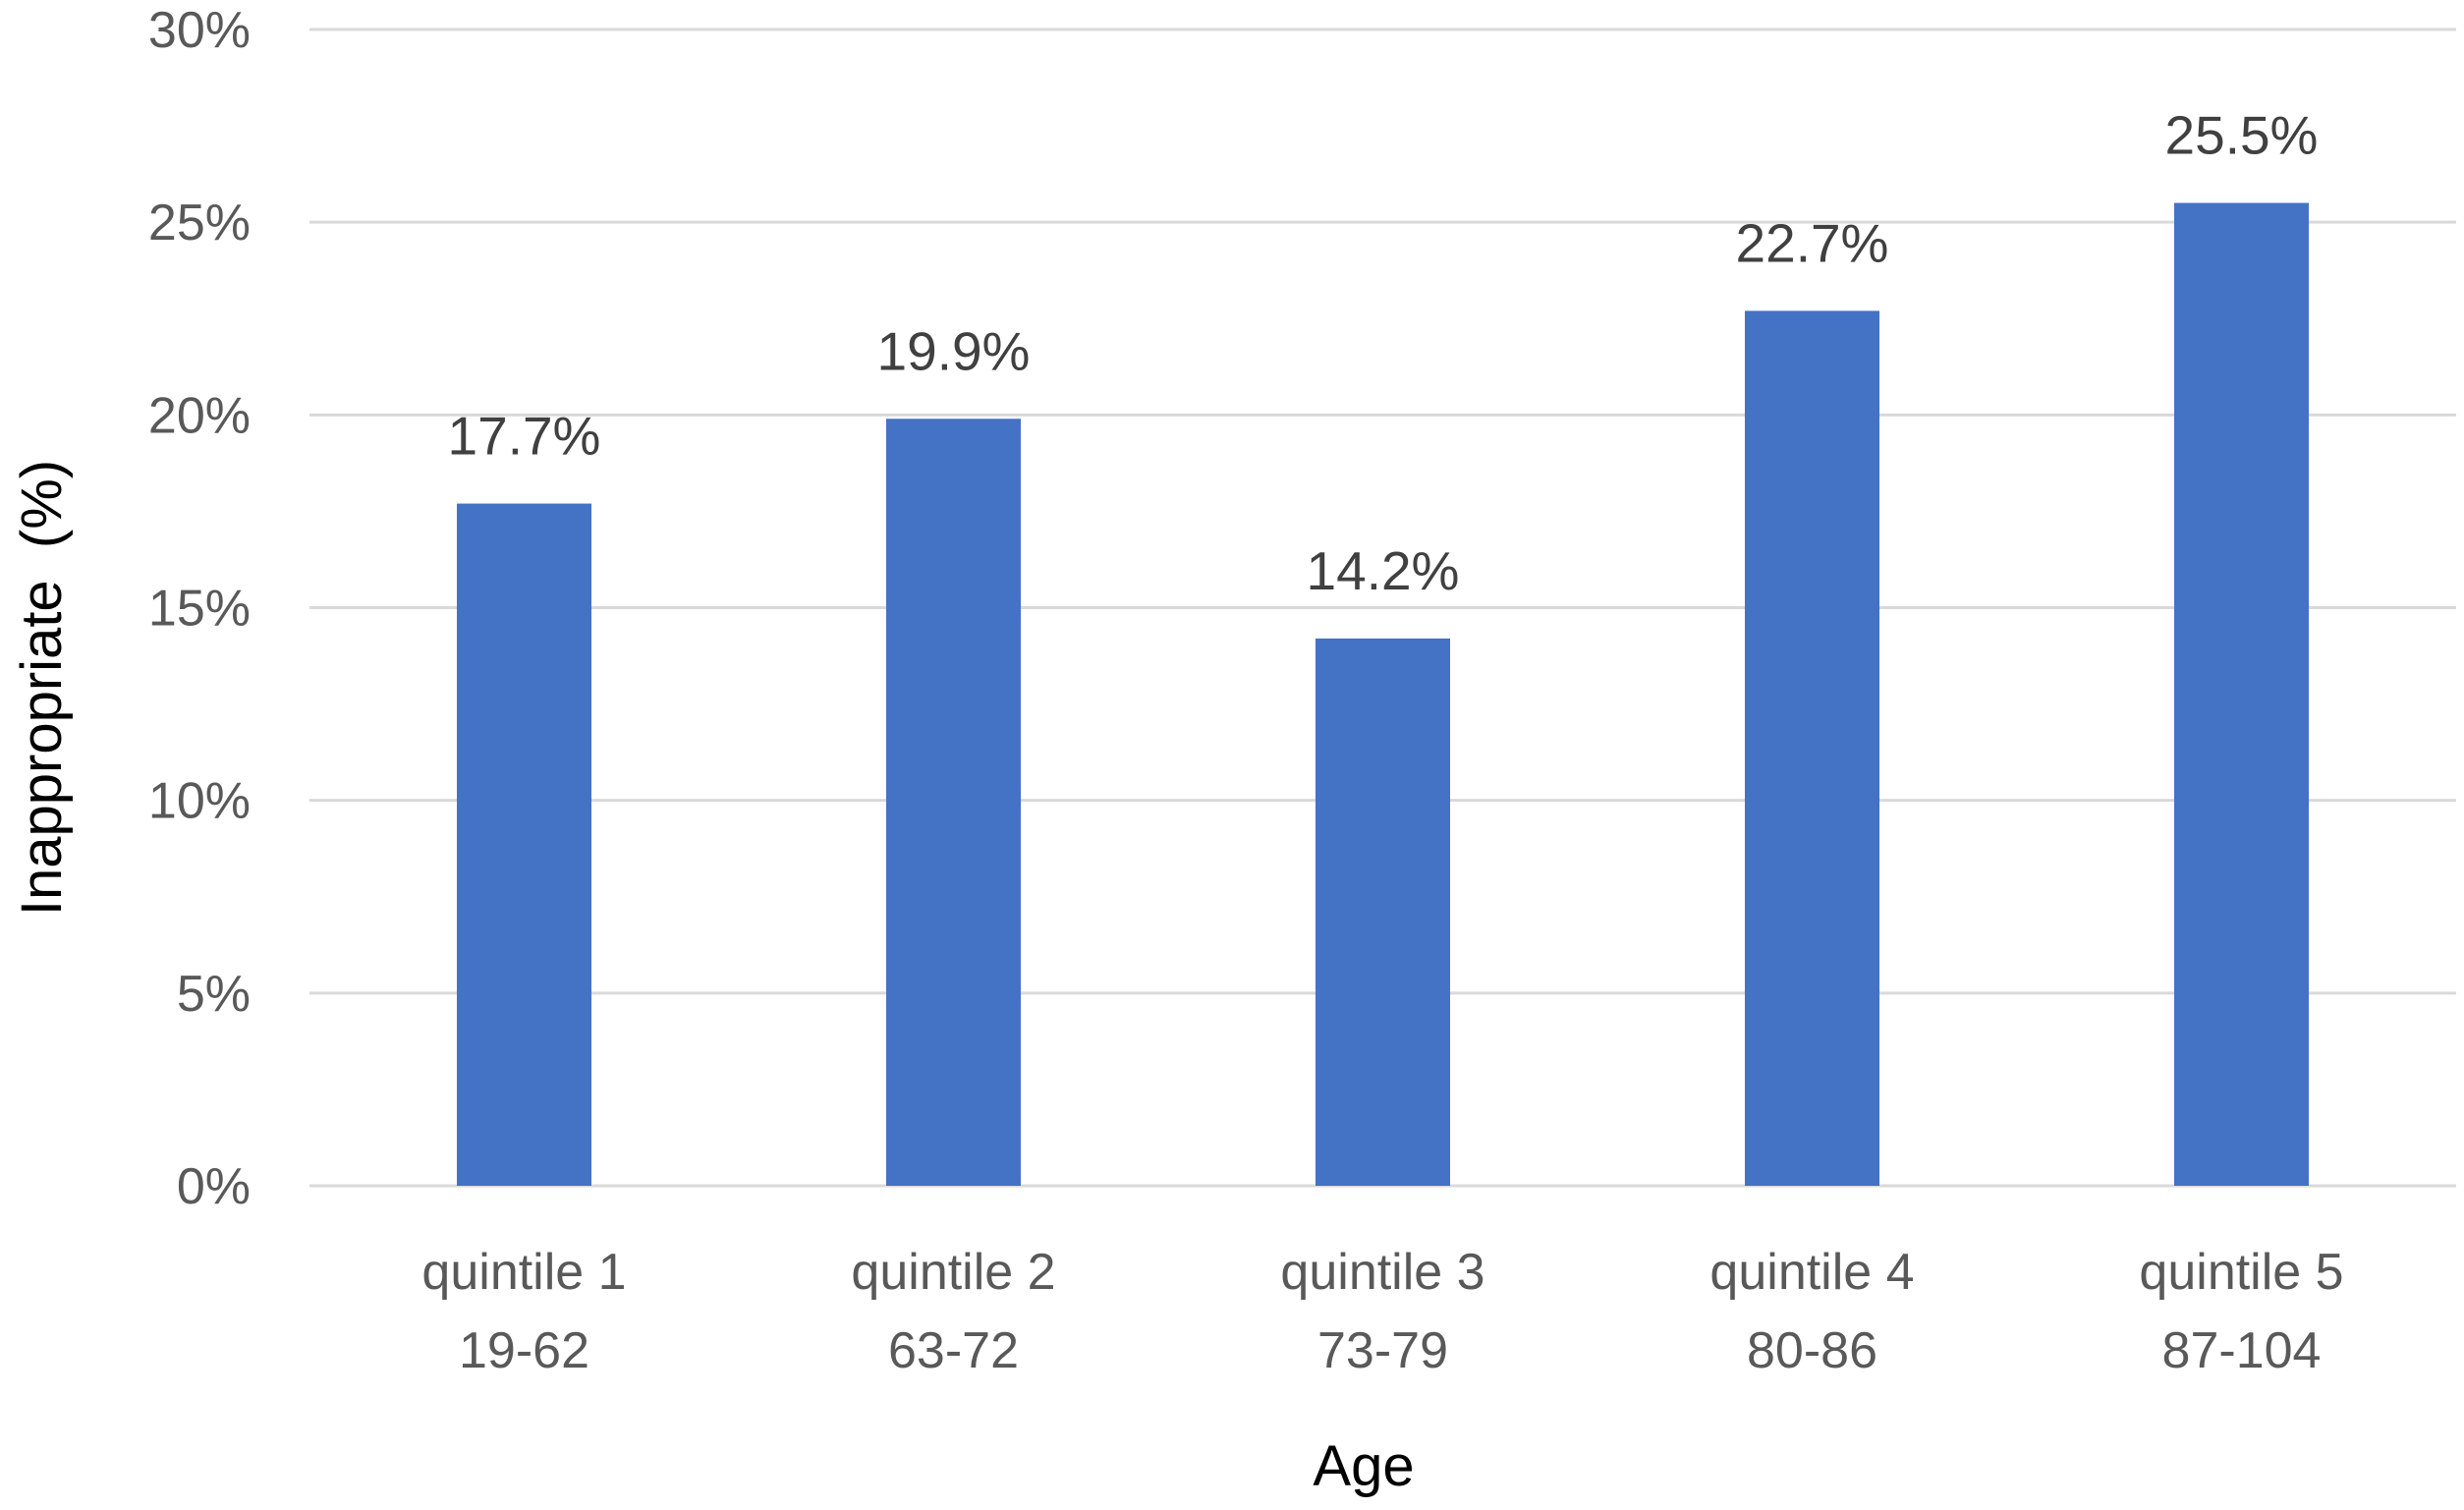  Describe the element at coordinates (953, 1272) in the screenshot. I see `category-label: quintile 2` at that location.